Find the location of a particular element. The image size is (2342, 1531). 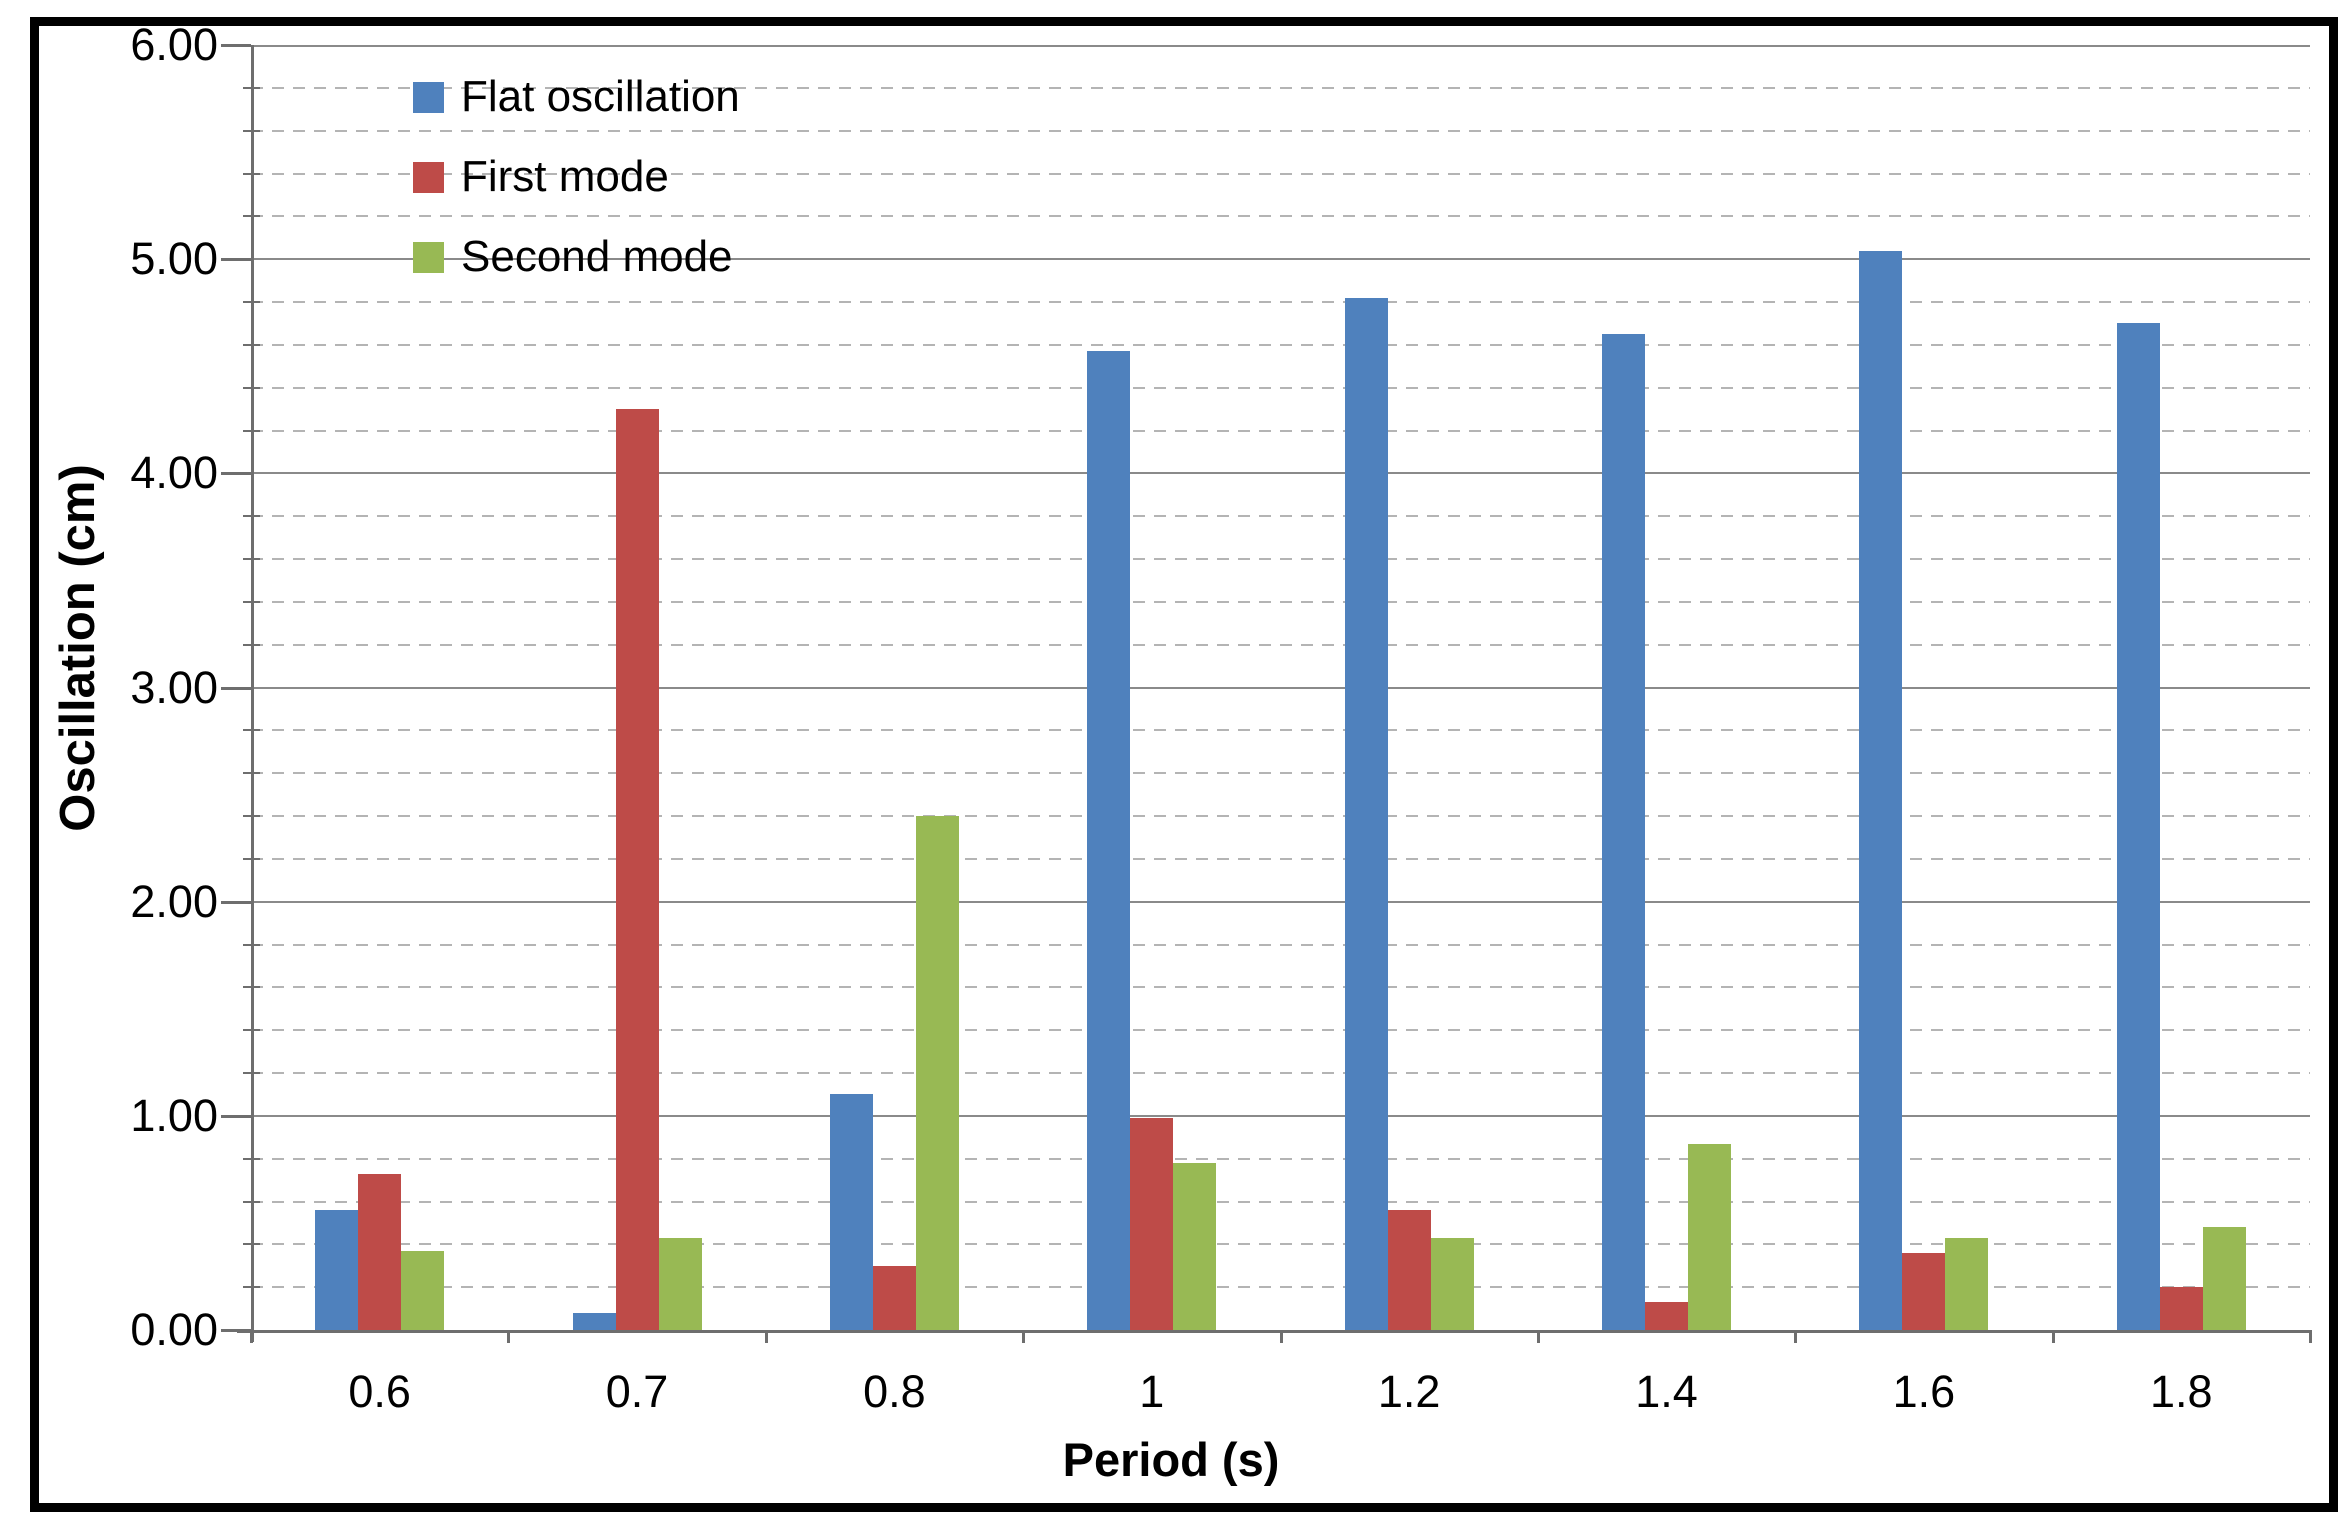

bar-second-mode-0.7 is located at coordinates (680, 1283).